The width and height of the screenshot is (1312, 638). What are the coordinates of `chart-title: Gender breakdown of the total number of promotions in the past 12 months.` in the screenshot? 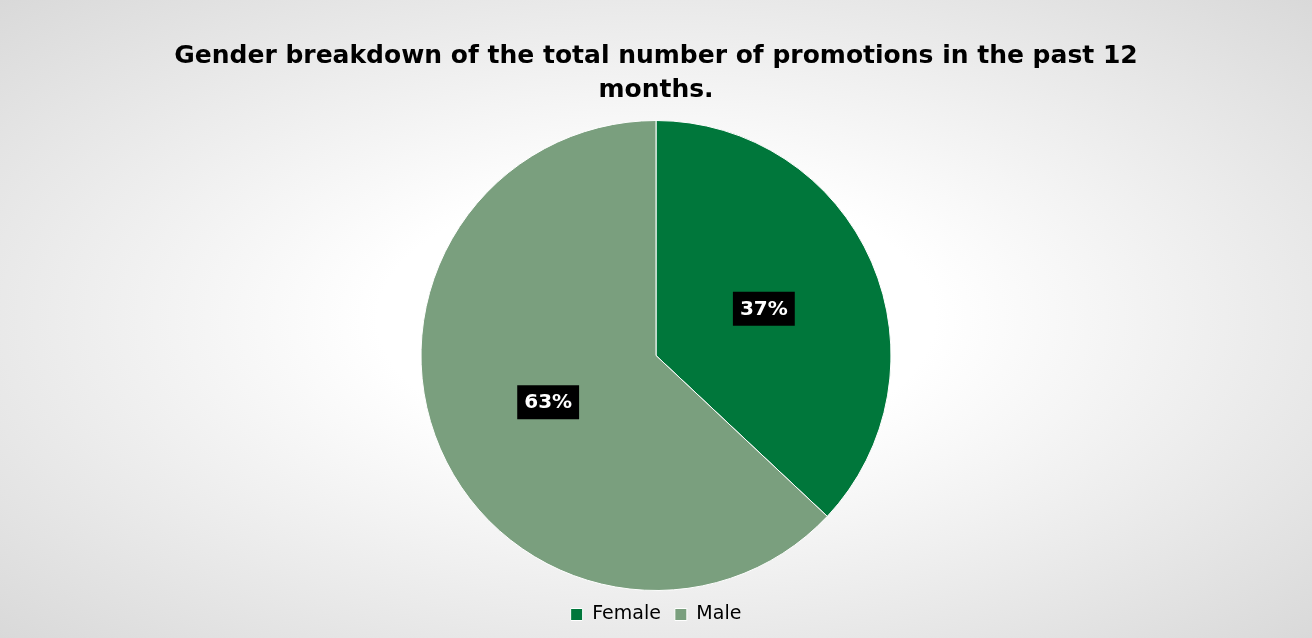 It's located at (656, 72).